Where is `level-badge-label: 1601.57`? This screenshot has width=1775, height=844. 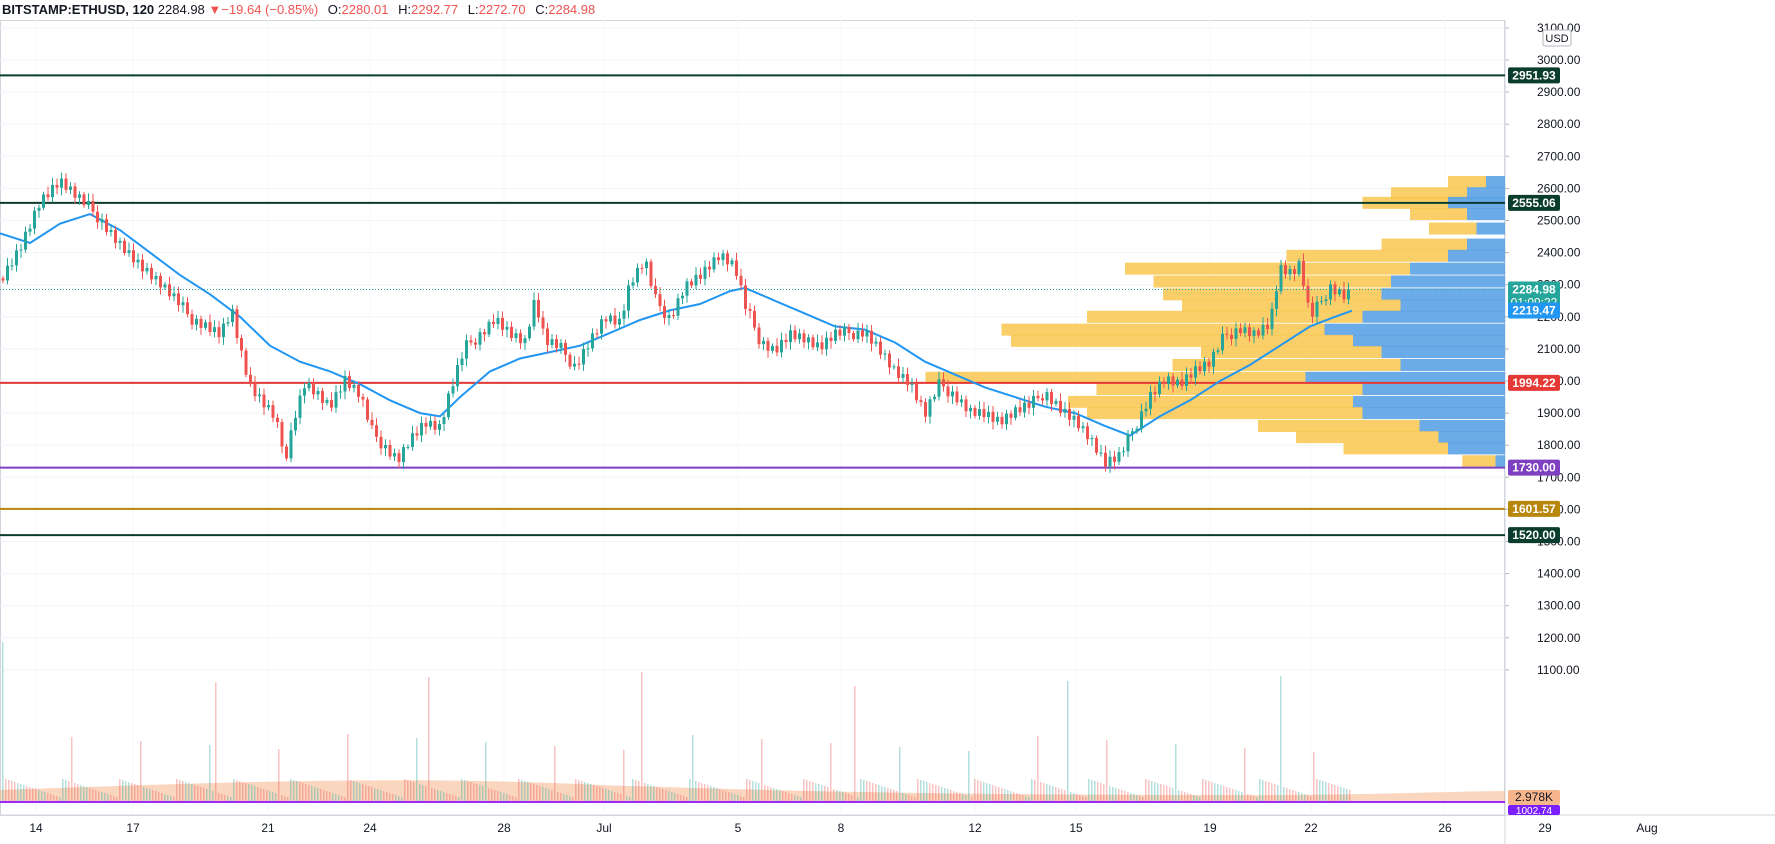 level-badge-label: 1601.57 is located at coordinates (1534, 509).